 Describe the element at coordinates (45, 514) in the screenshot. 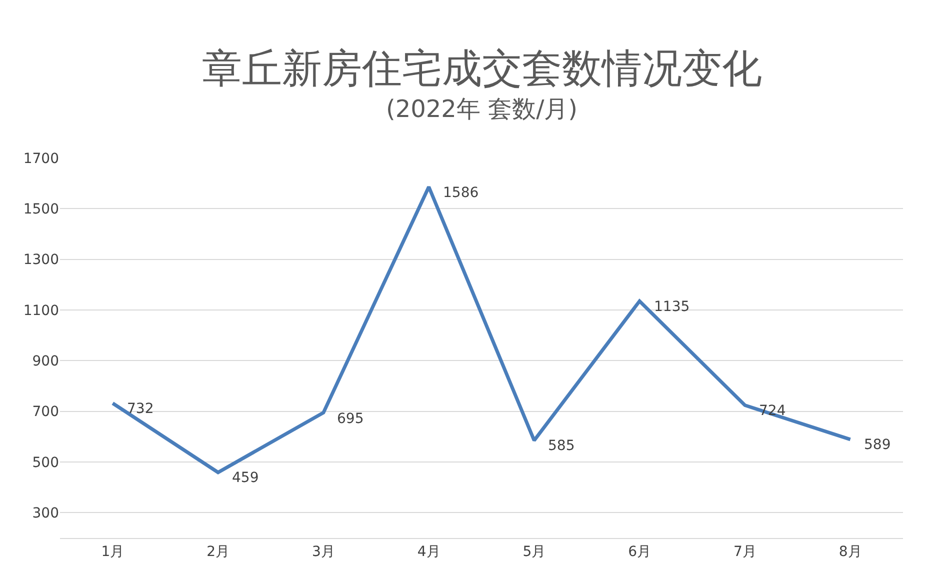

I see `y-tick-label: 300` at that location.